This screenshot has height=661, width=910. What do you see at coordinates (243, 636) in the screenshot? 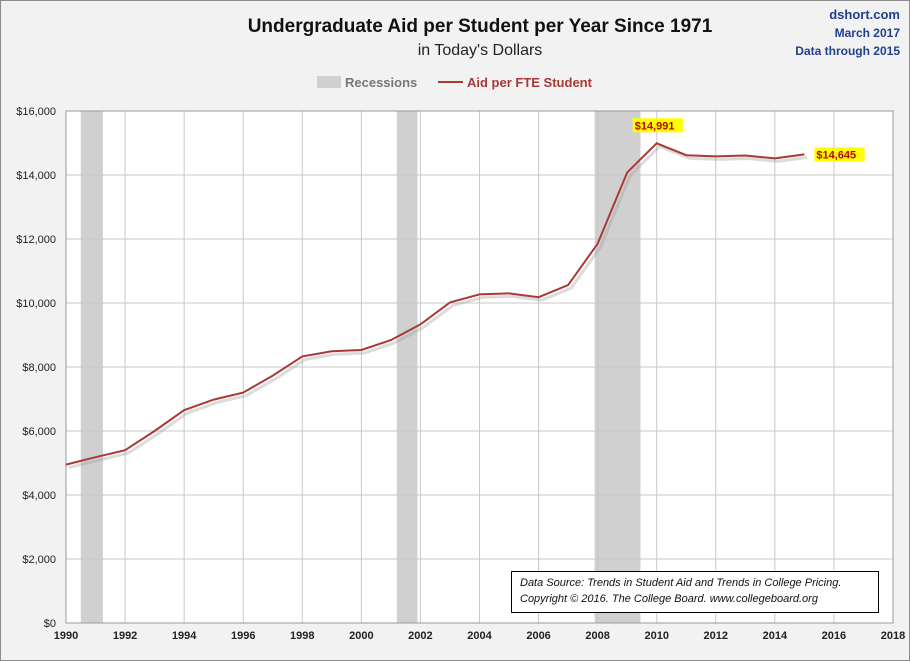
I see `x-tick-label-1996: 1996` at bounding box center [243, 636].